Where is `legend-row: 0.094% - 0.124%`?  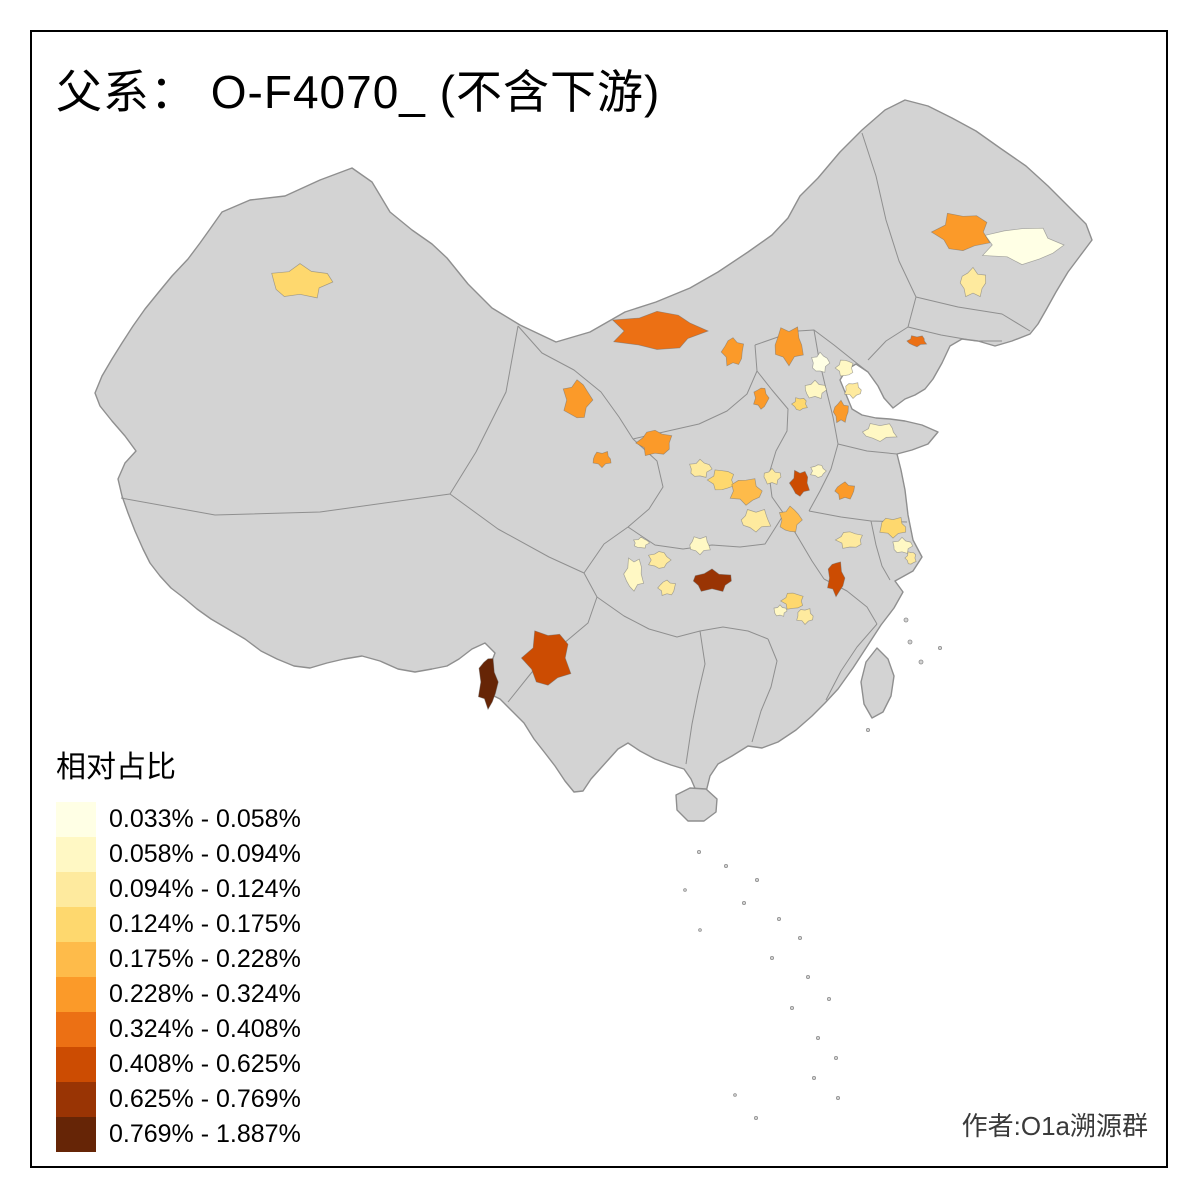
legend-row: 0.094% - 0.124% is located at coordinates (178, 889).